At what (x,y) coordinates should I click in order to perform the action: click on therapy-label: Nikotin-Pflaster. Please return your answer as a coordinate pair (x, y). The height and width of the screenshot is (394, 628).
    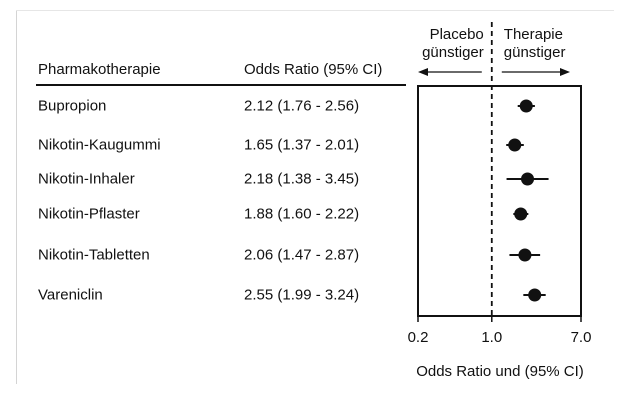
    Looking at the image, I should click on (89, 214).